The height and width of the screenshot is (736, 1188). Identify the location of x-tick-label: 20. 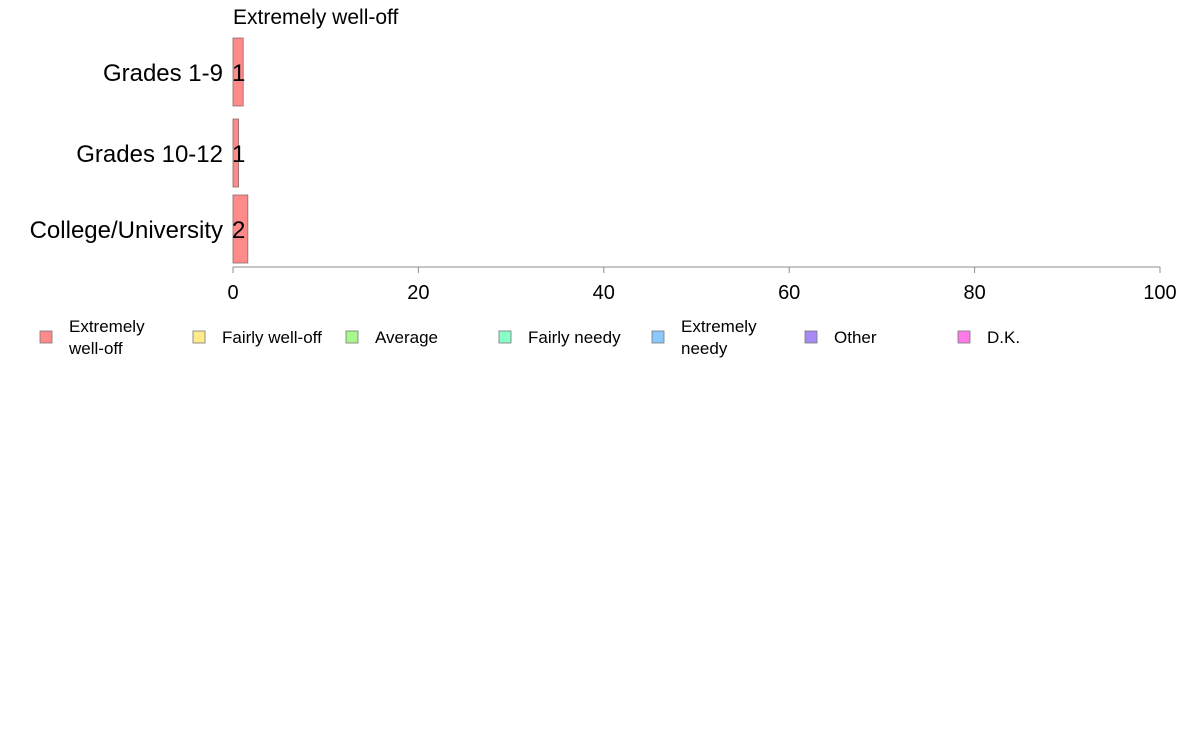
(418, 293).